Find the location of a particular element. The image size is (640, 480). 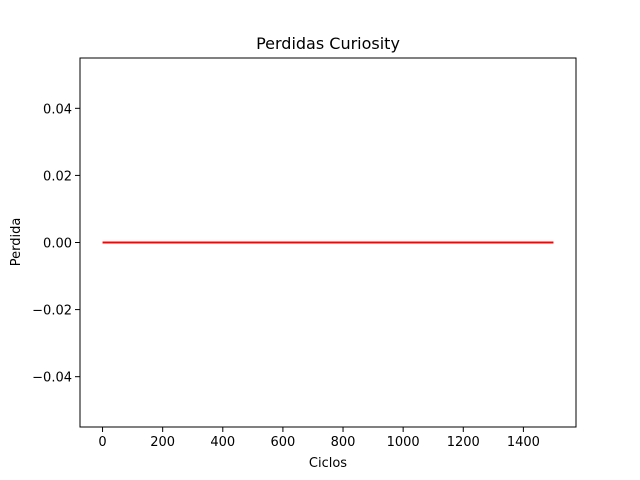

x-tick-label: 600 is located at coordinates (282, 442).